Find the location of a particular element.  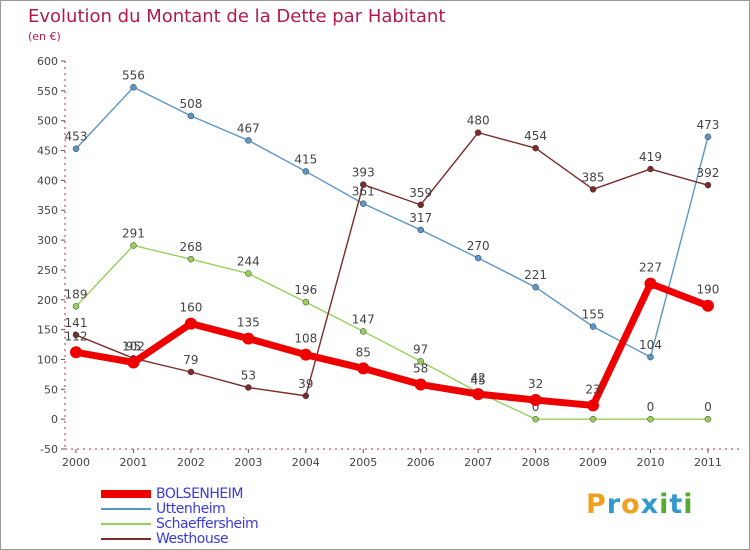

data-label-uttenheim: 221 is located at coordinates (535, 275).